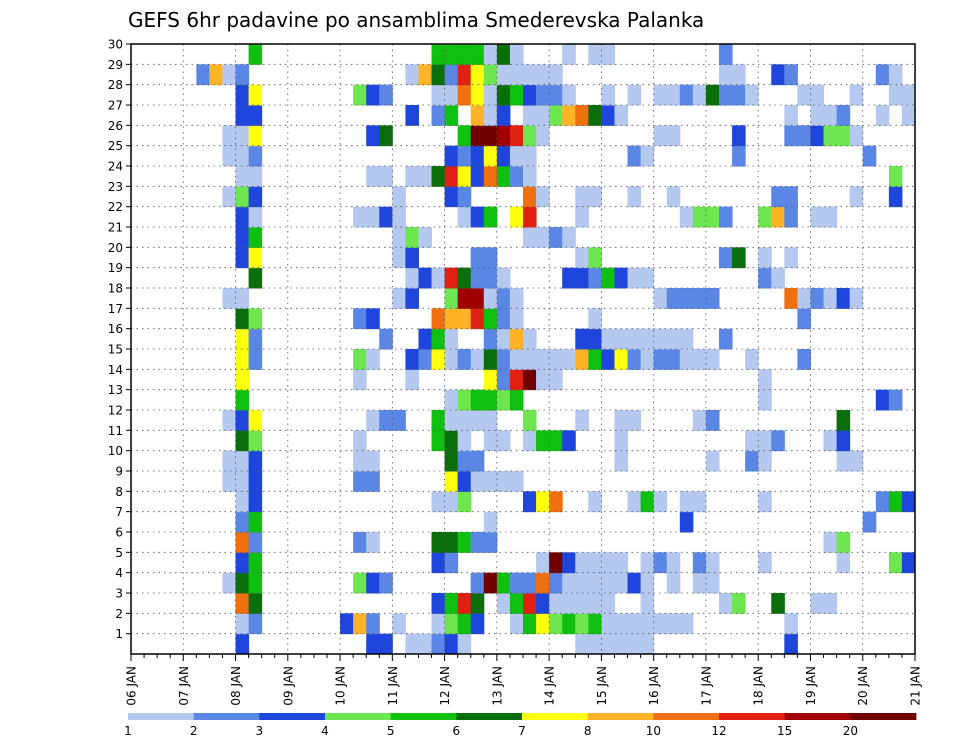 This screenshot has width=960, height=742. What do you see at coordinates (115, 289) in the screenshot?
I see `y-tick-label: 18` at bounding box center [115, 289].